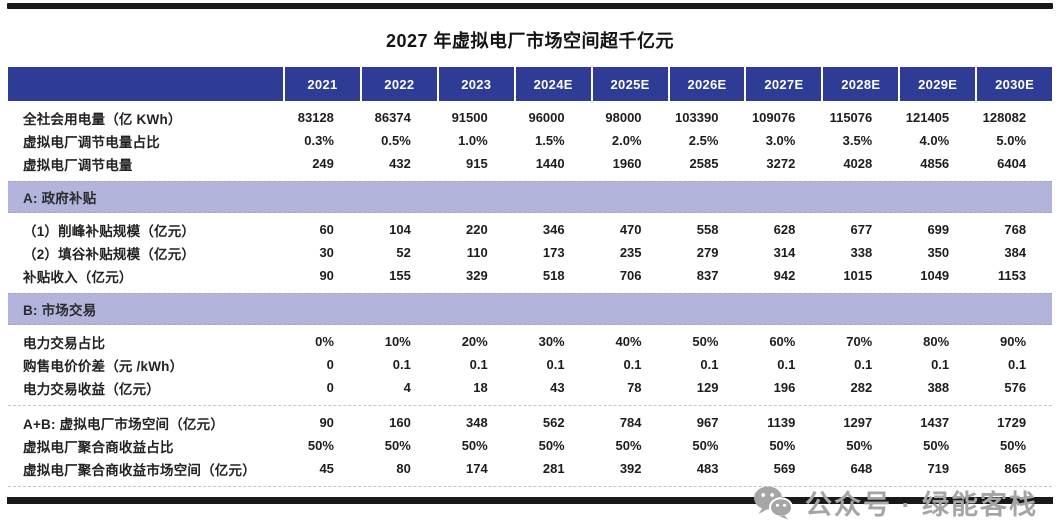  I want to click on value-cell: 1.0%, so click(473, 140).